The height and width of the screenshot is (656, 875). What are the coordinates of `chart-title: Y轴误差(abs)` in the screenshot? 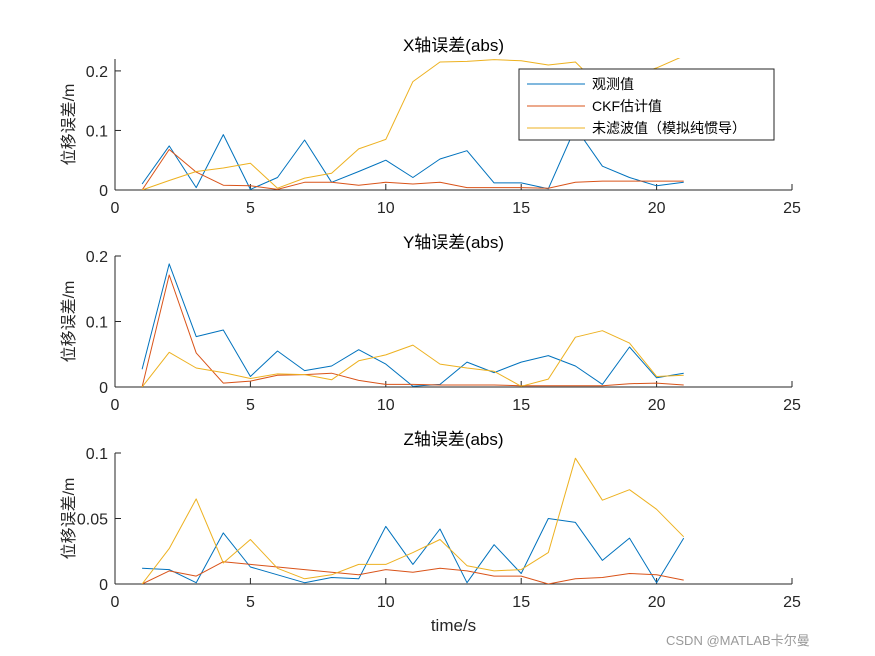 It's located at (453, 242).